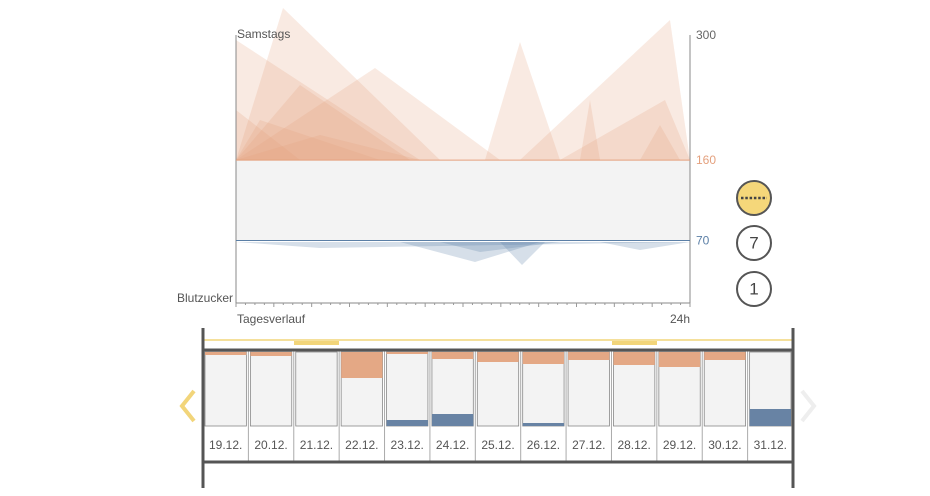 The height and width of the screenshot is (496, 930). I want to click on day-label: 24.12., so click(452, 445).